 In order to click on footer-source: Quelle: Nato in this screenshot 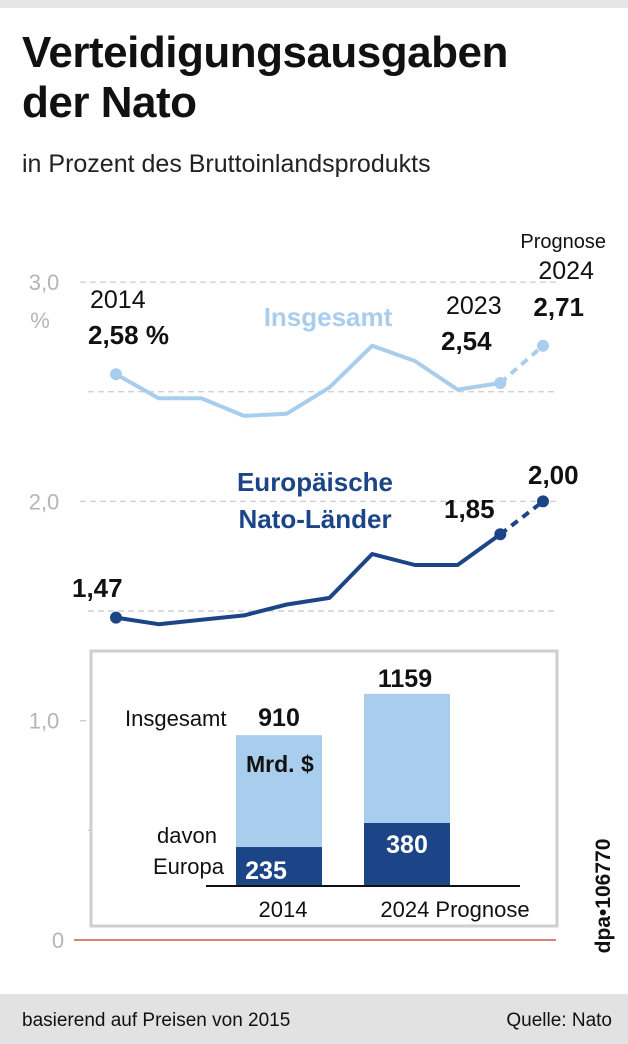, I will do `click(559, 1020)`.